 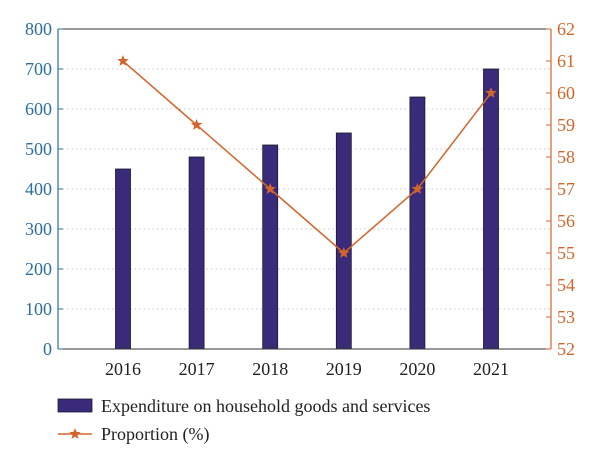 What do you see at coordinates (566, 221) in the screenshot?
I see `right-tick-label: 56` at bounding box center [566, 221].